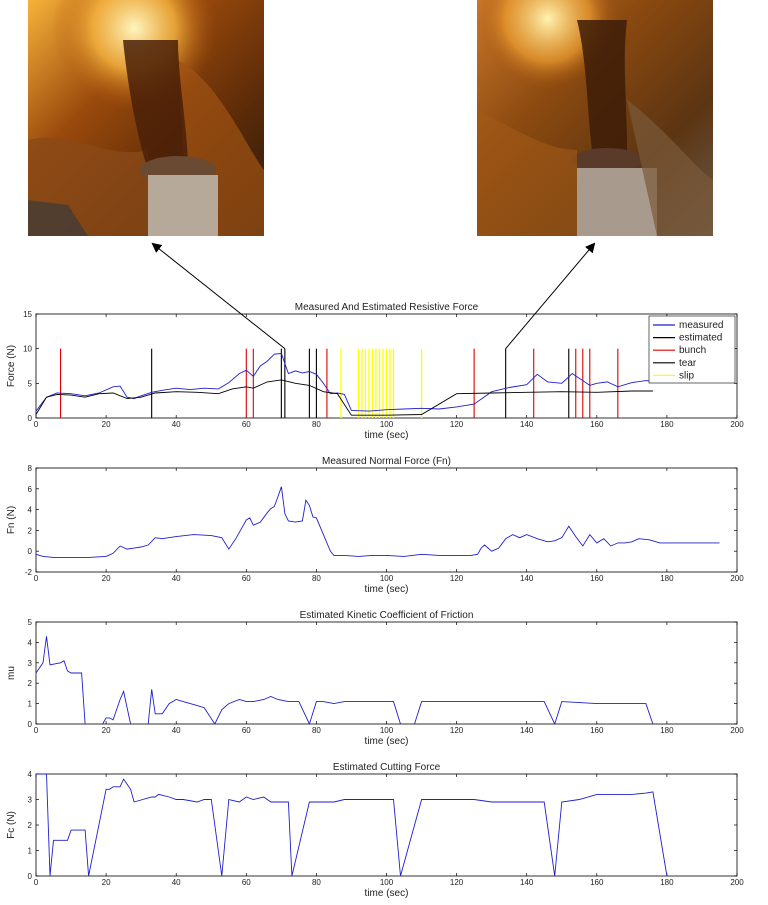  Describe the element at coordinates (688, 363) in the screenshot. I see `legend-label-tear: tear` at that location.